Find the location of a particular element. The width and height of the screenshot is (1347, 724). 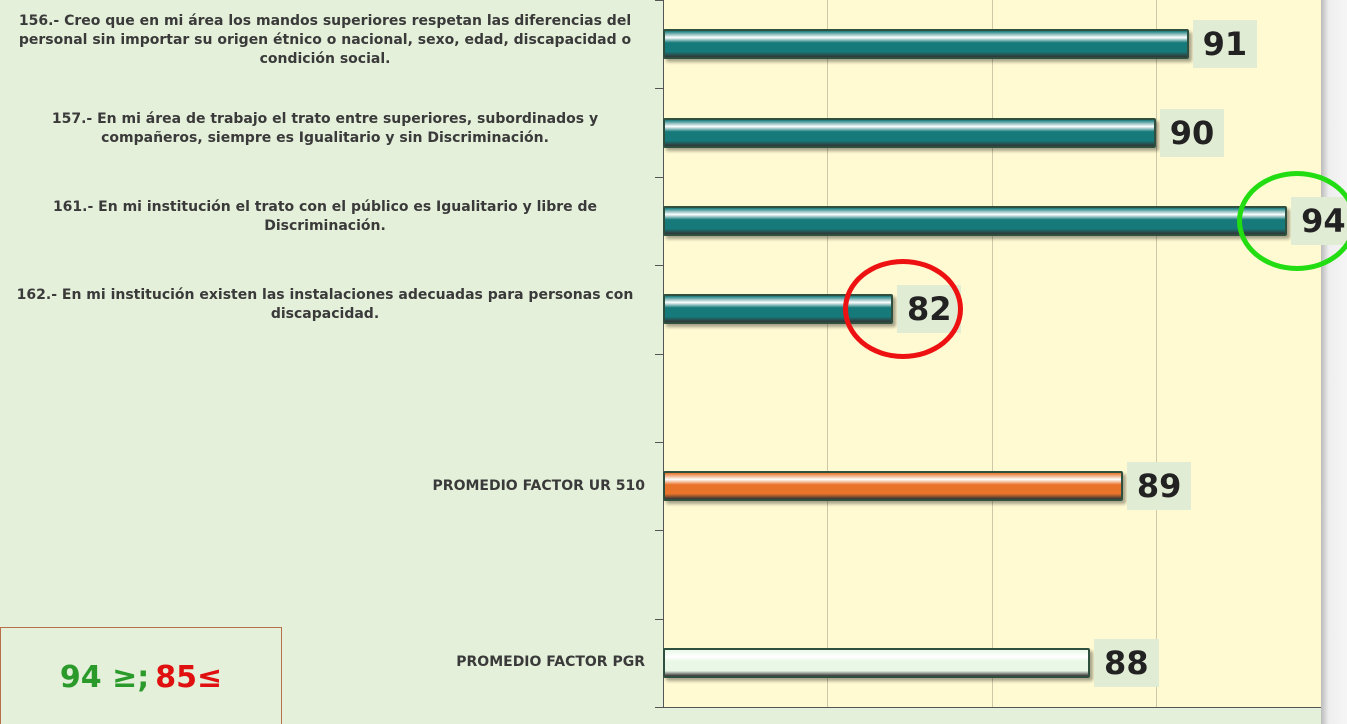

category-label: PROMEDIO FACTOR UR 510 is located at coordinates (538, 485).